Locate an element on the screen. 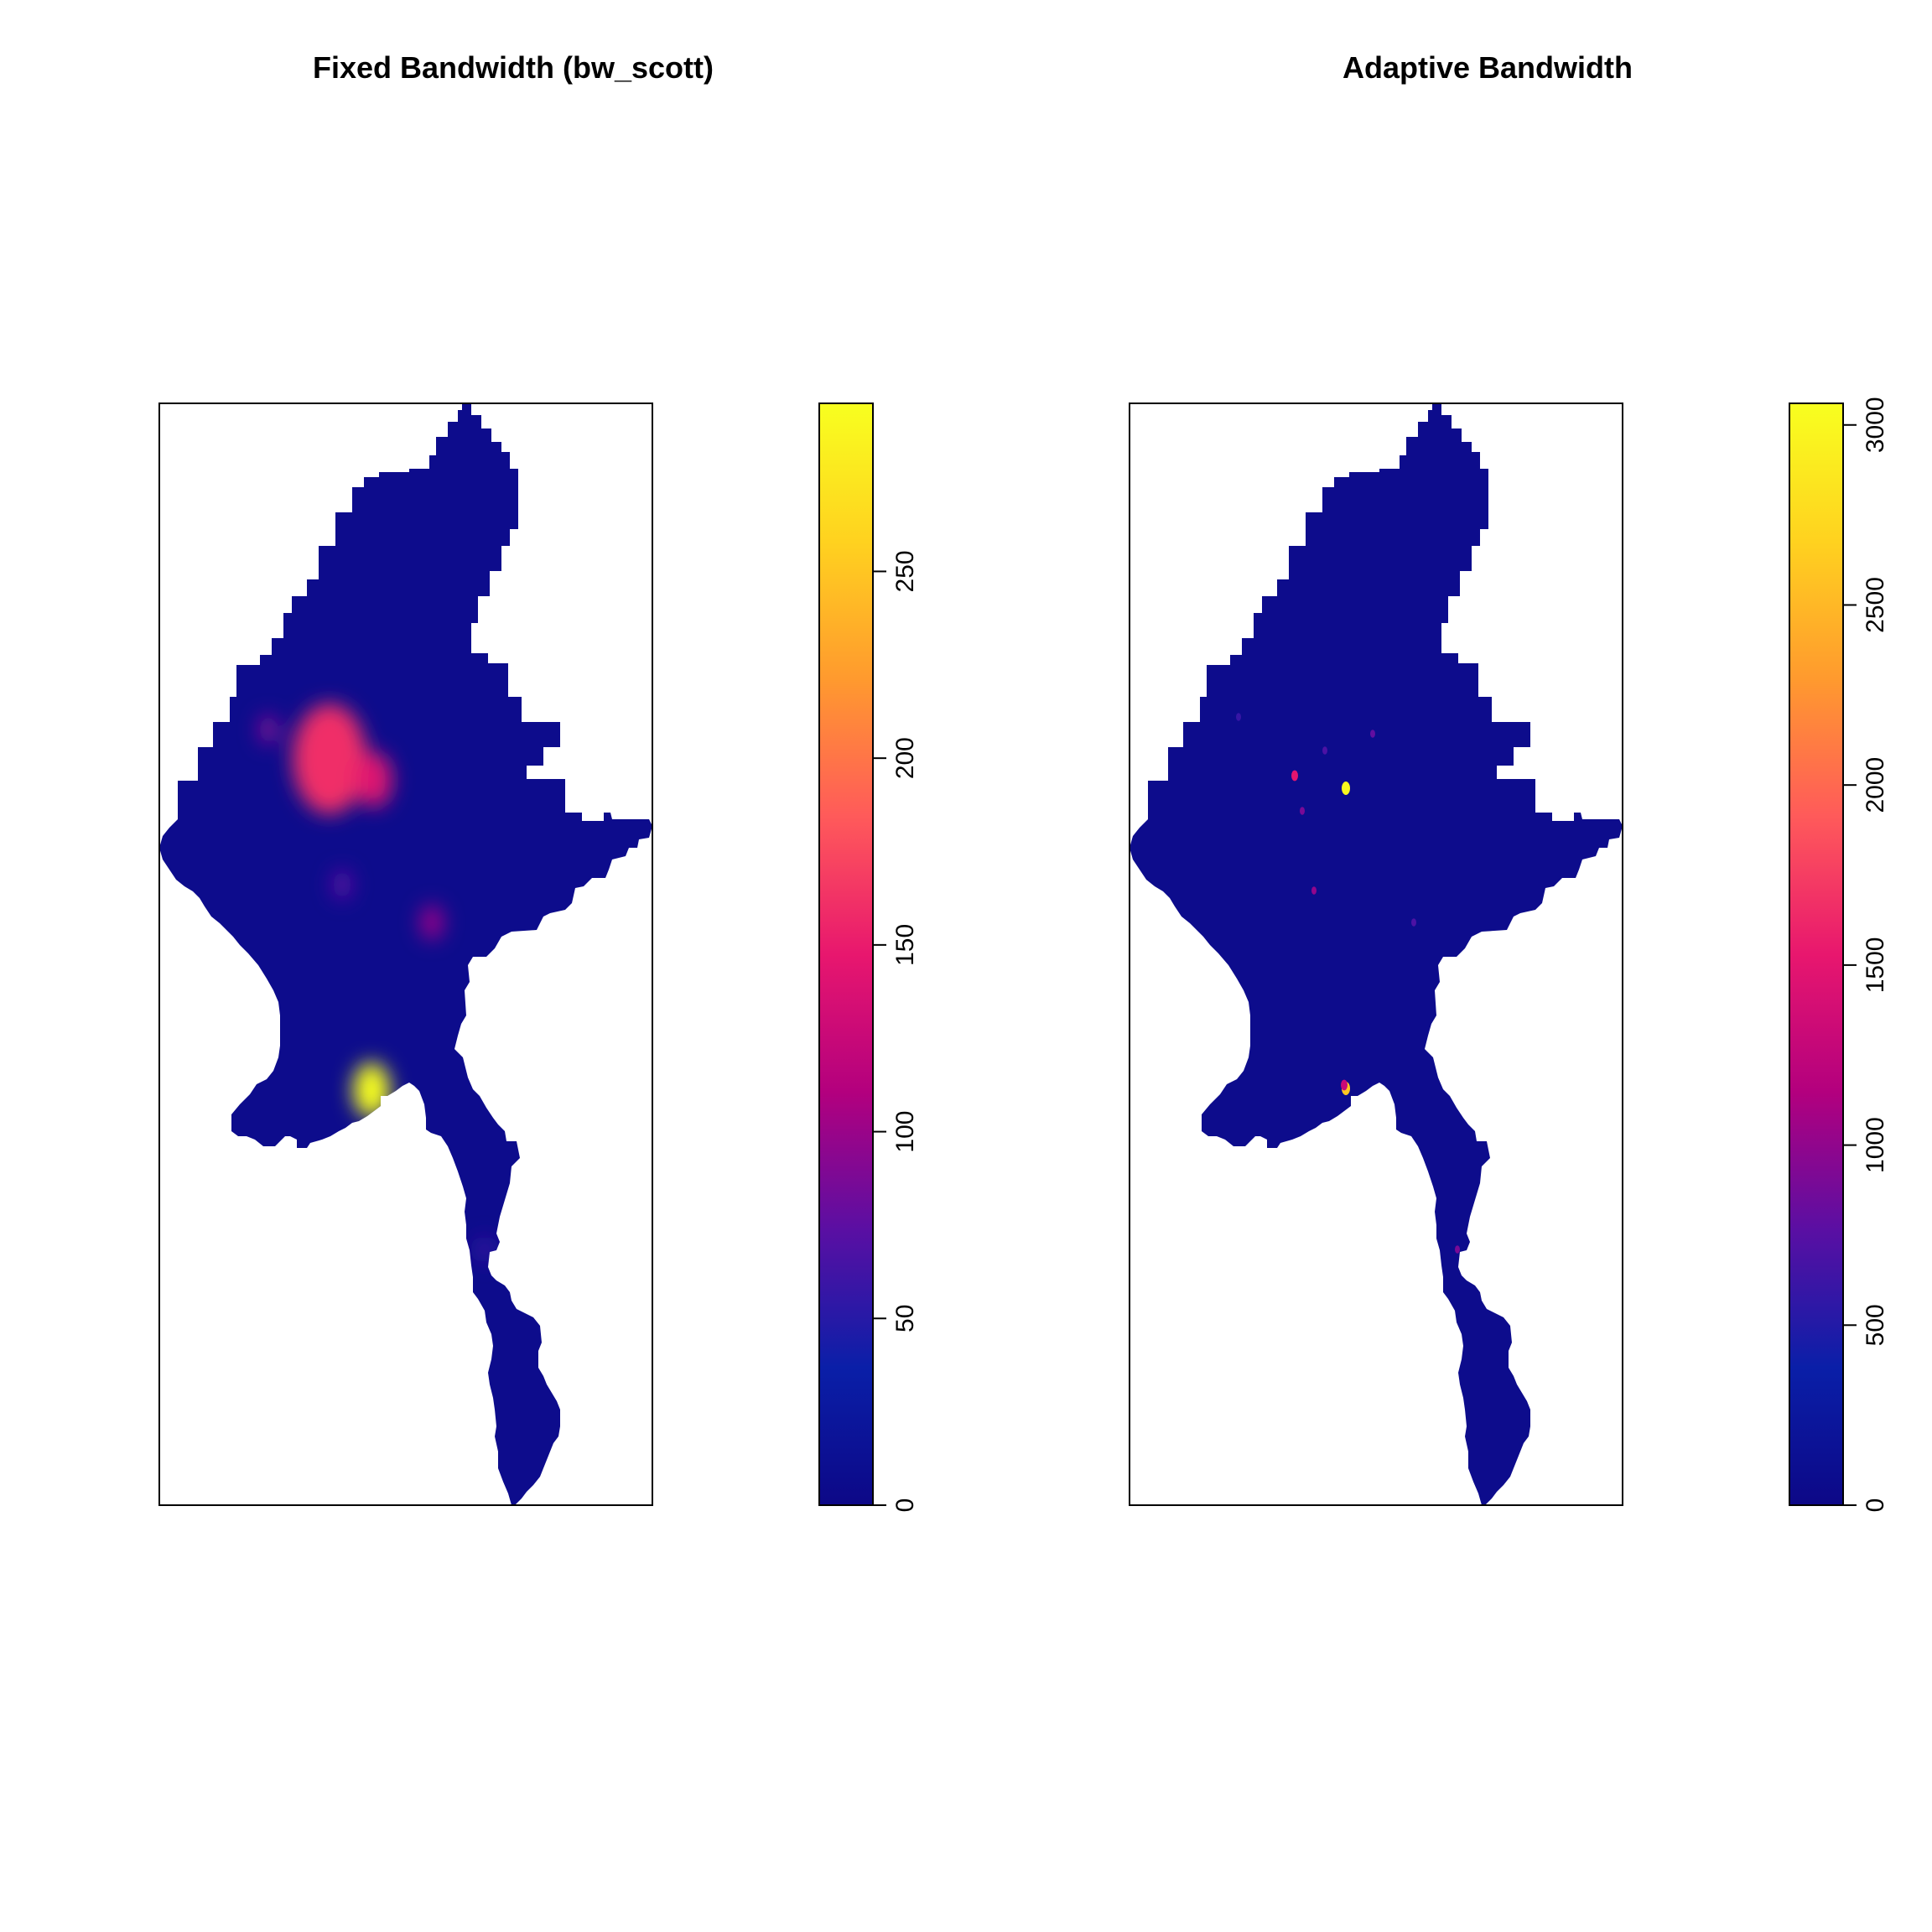 This screenshot has width=1932, height=1932. colorbar-tick-label: 3000 is located at coordinates (1875, 425).